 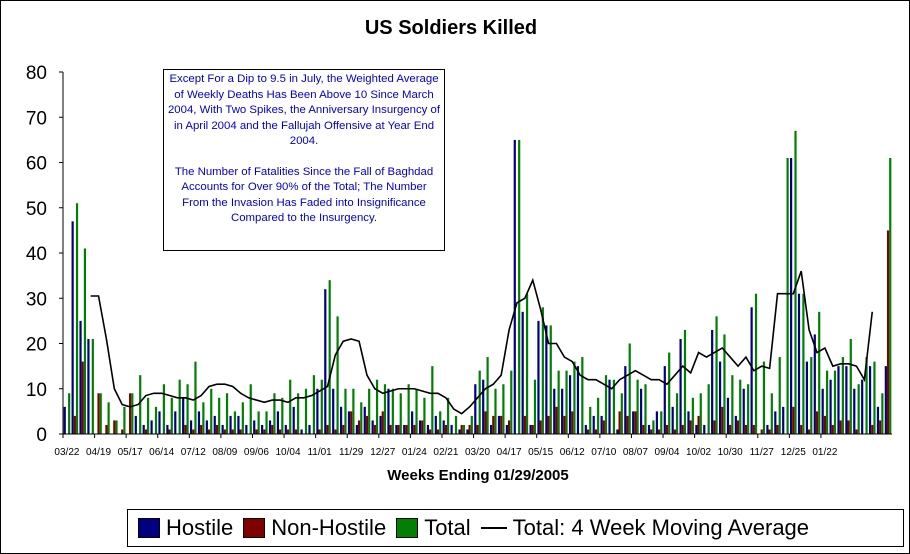 What do you see at coordinates (130, 452) in the screenshot?
I see `x-tick-label: 05/17` at bounding box center [130, 452].